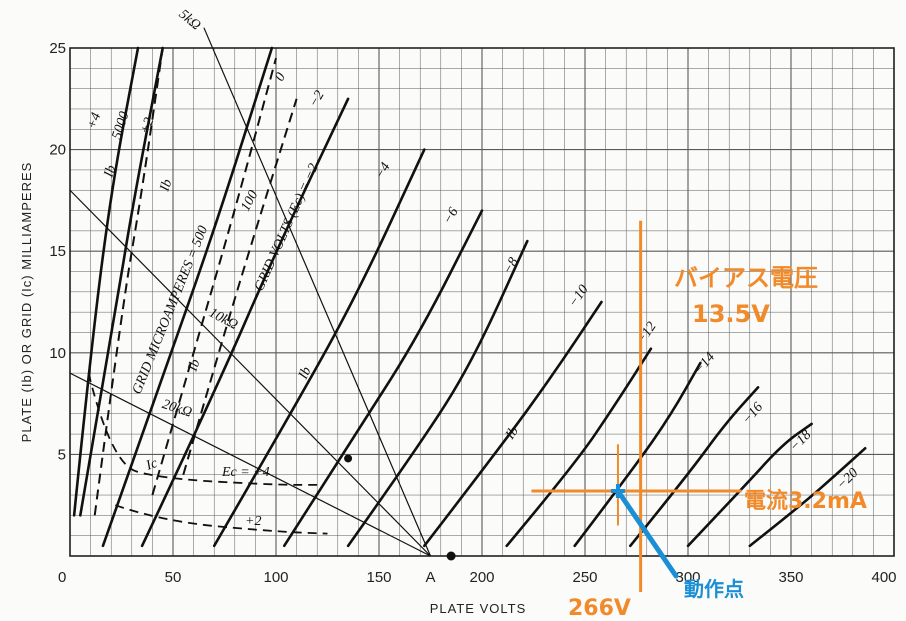  What do you see at coordinates (790, 577) in the screenshot?
I see `x-tick-label: 350` at bounding box center [790, 577].